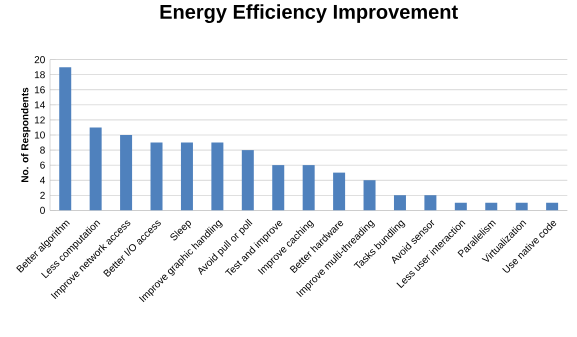 Image resolution: width=577 pixels, height=337 pixels. Describe the element at coordinates (42, 150) in the screenshot. I see `y-tick-label: 8` at that location.